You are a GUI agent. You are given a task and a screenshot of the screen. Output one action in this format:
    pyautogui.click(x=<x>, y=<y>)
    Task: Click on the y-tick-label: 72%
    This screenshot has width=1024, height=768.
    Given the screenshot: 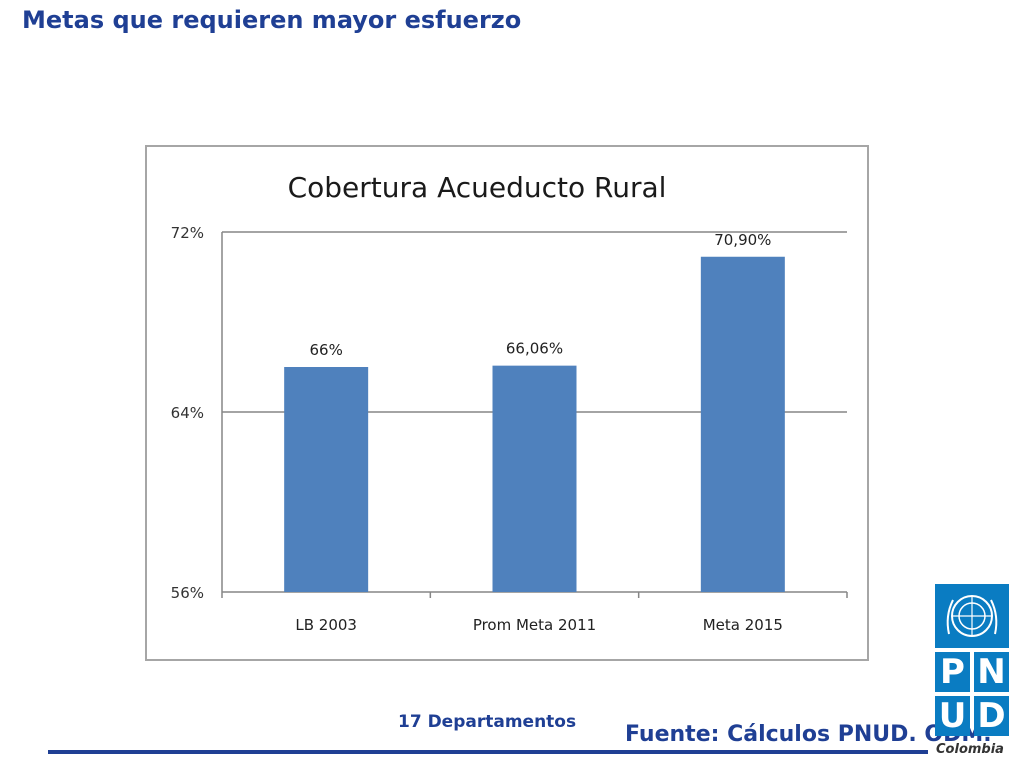 What is the action you would take?
    pyautogui.click(x=187, y=233)
    